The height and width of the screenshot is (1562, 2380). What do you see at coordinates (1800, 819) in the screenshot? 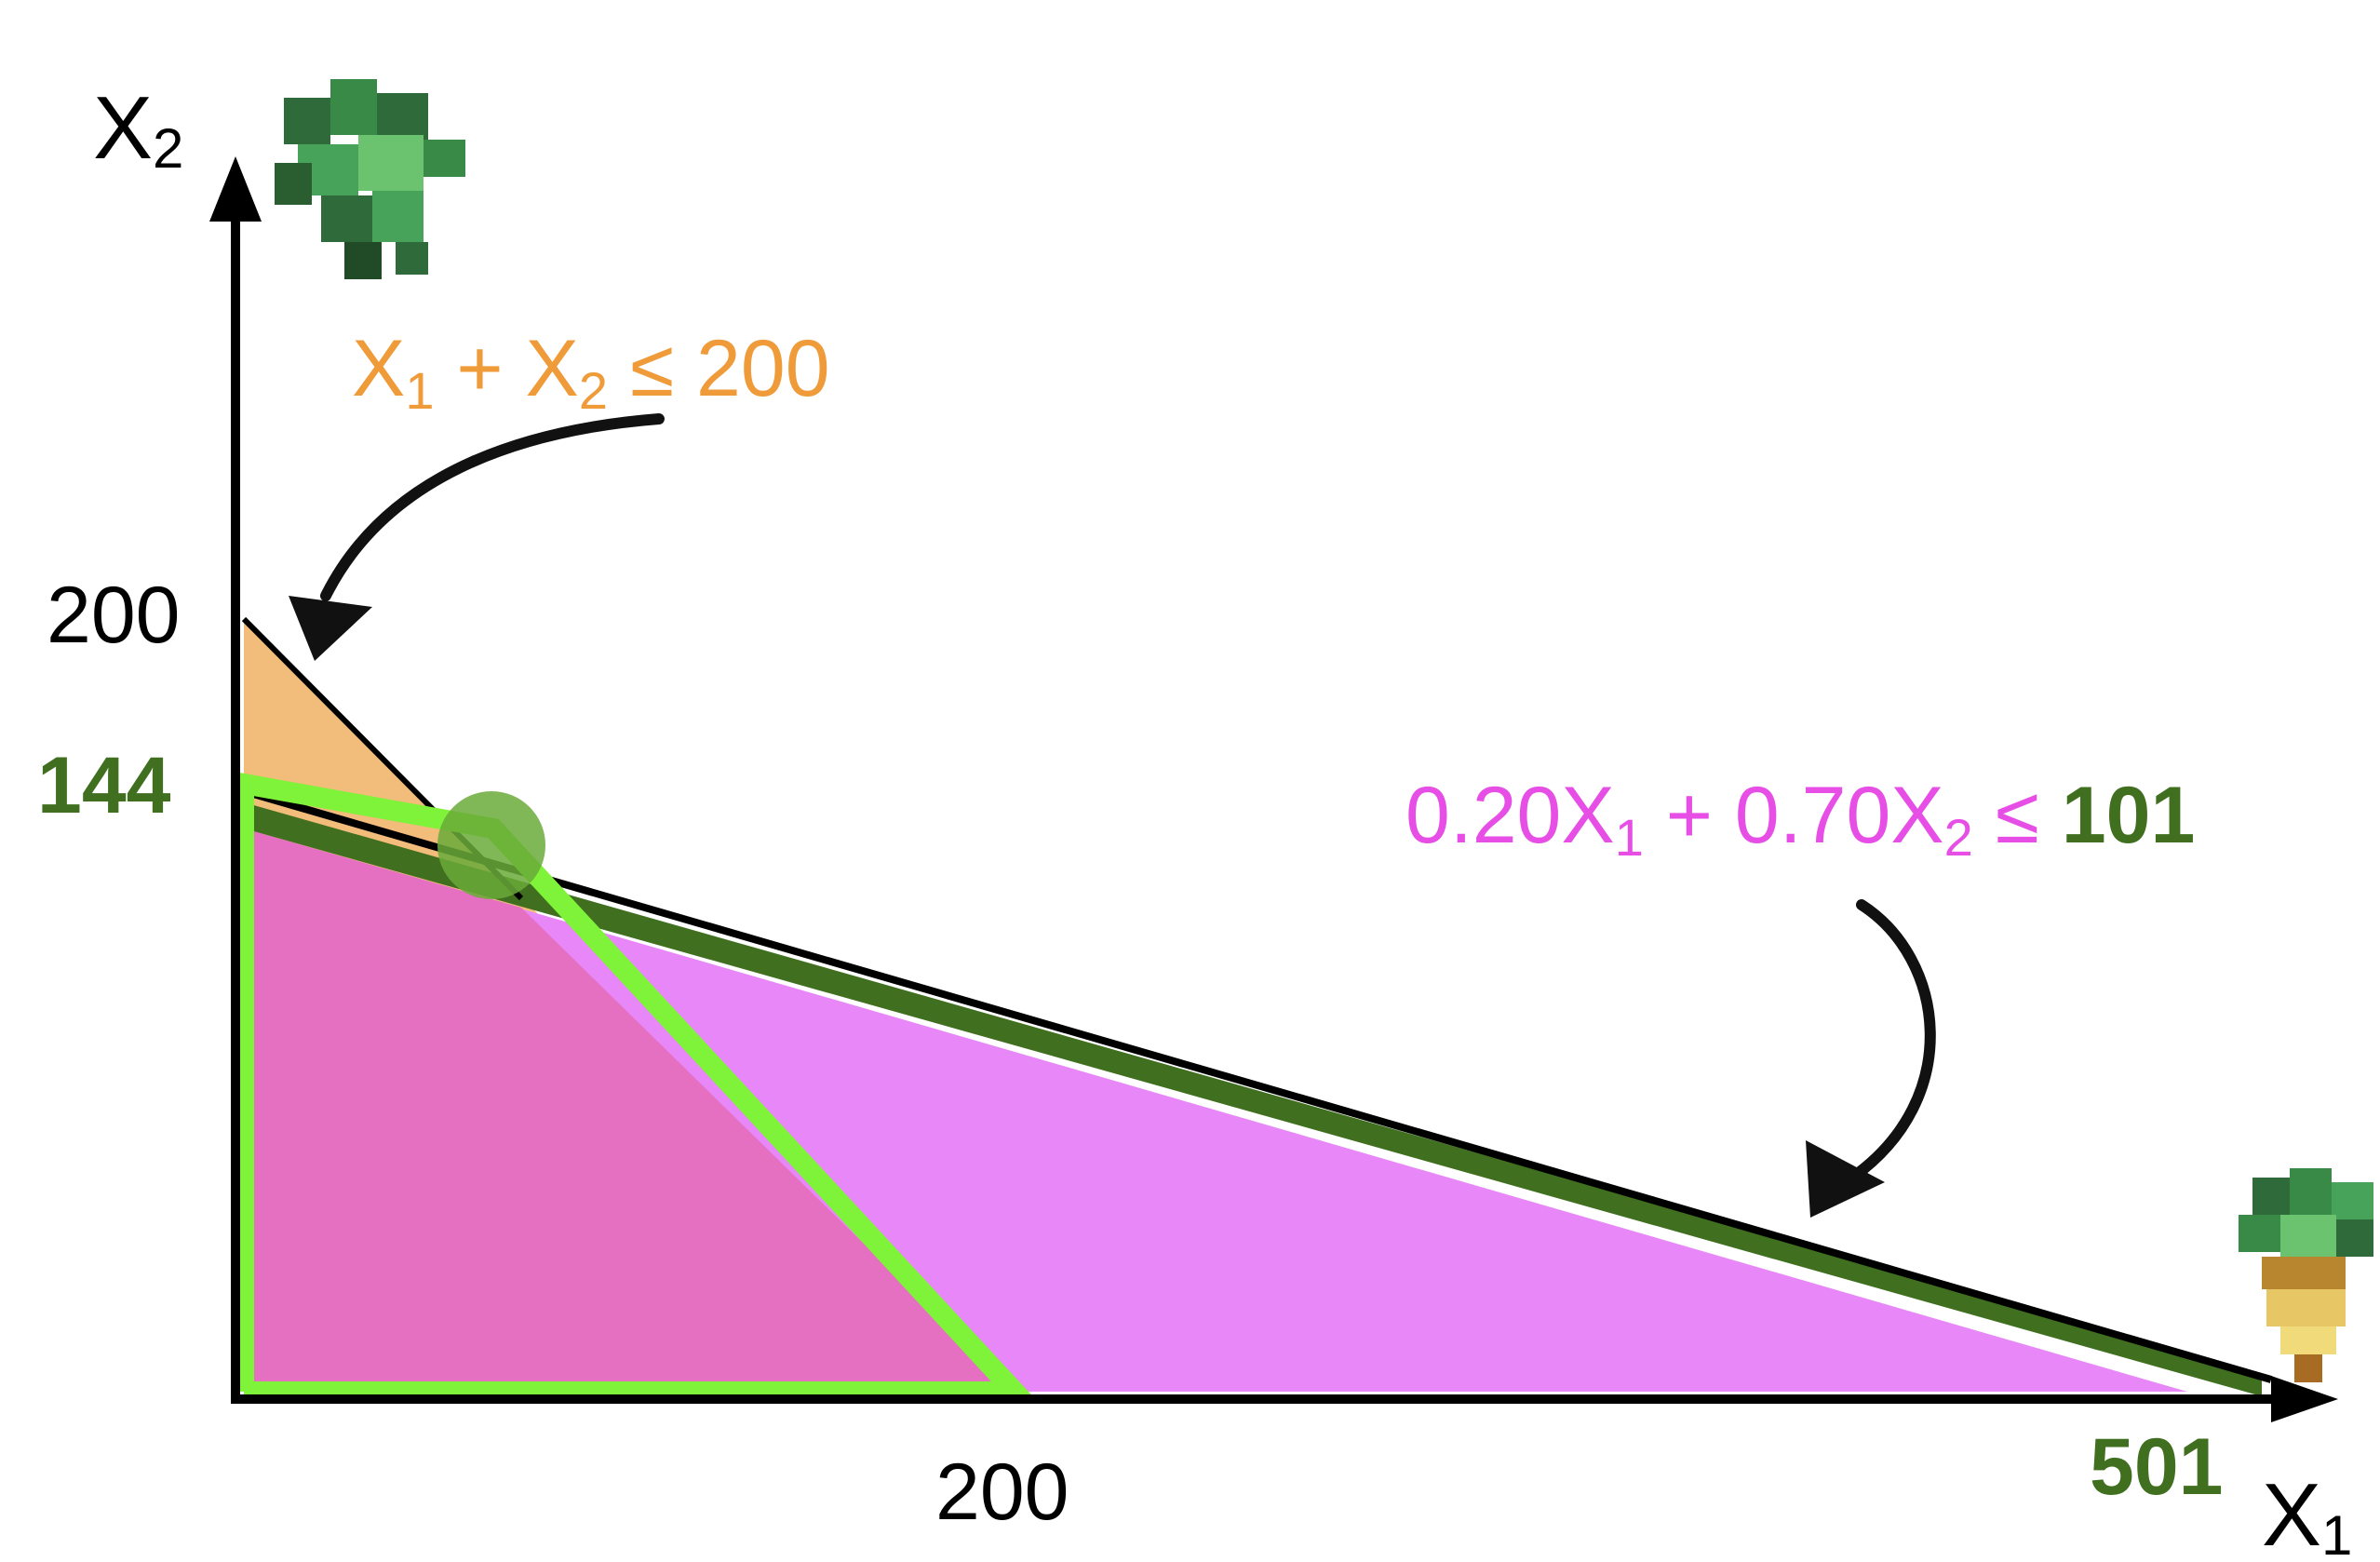
I see `pink-constraint-label: 0.20X1 + 0.70X2 ≤ 101` at bounding box center [1800, 819].